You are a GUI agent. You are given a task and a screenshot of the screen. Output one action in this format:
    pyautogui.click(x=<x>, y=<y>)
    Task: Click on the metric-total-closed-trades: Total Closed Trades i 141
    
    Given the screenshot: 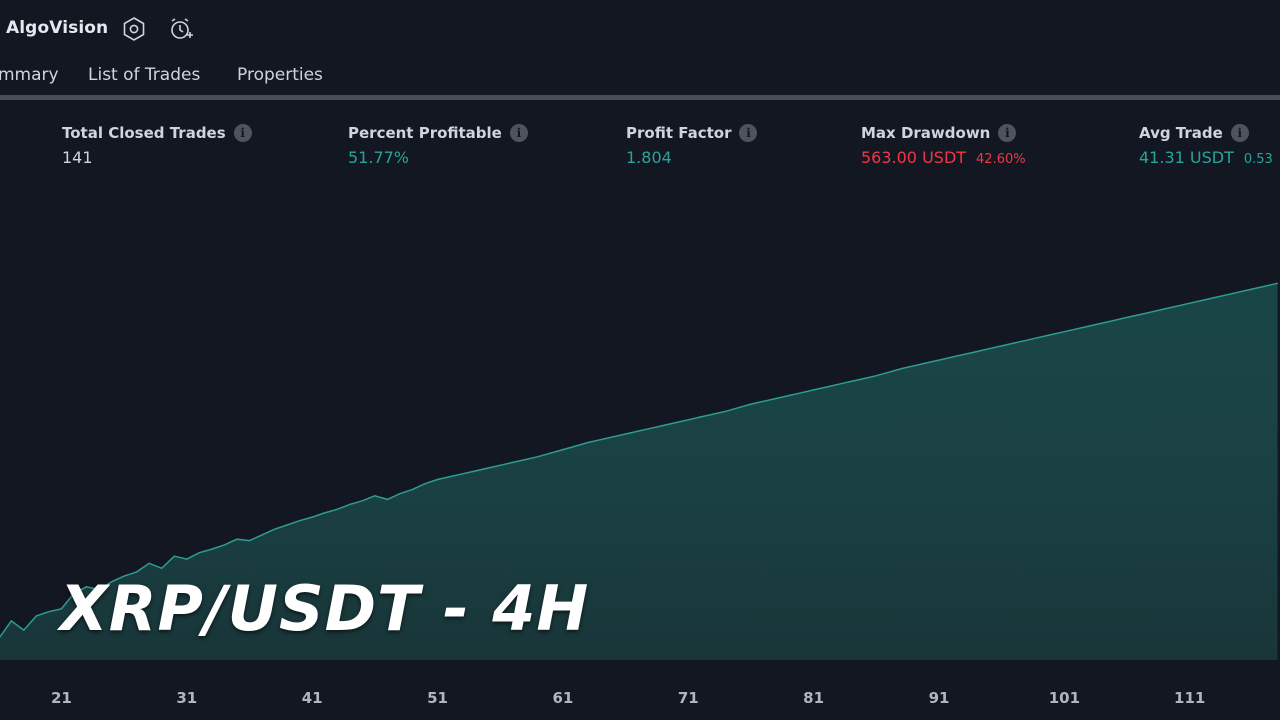 What is the action you would take?
    pyautogui.click(x=157, y=145)
    